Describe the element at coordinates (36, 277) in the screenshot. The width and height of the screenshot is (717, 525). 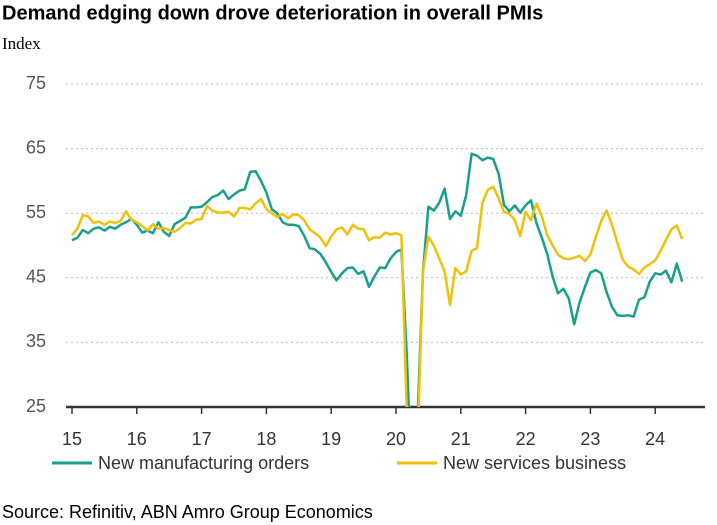
I see `y-tick-label: 45` at that location.